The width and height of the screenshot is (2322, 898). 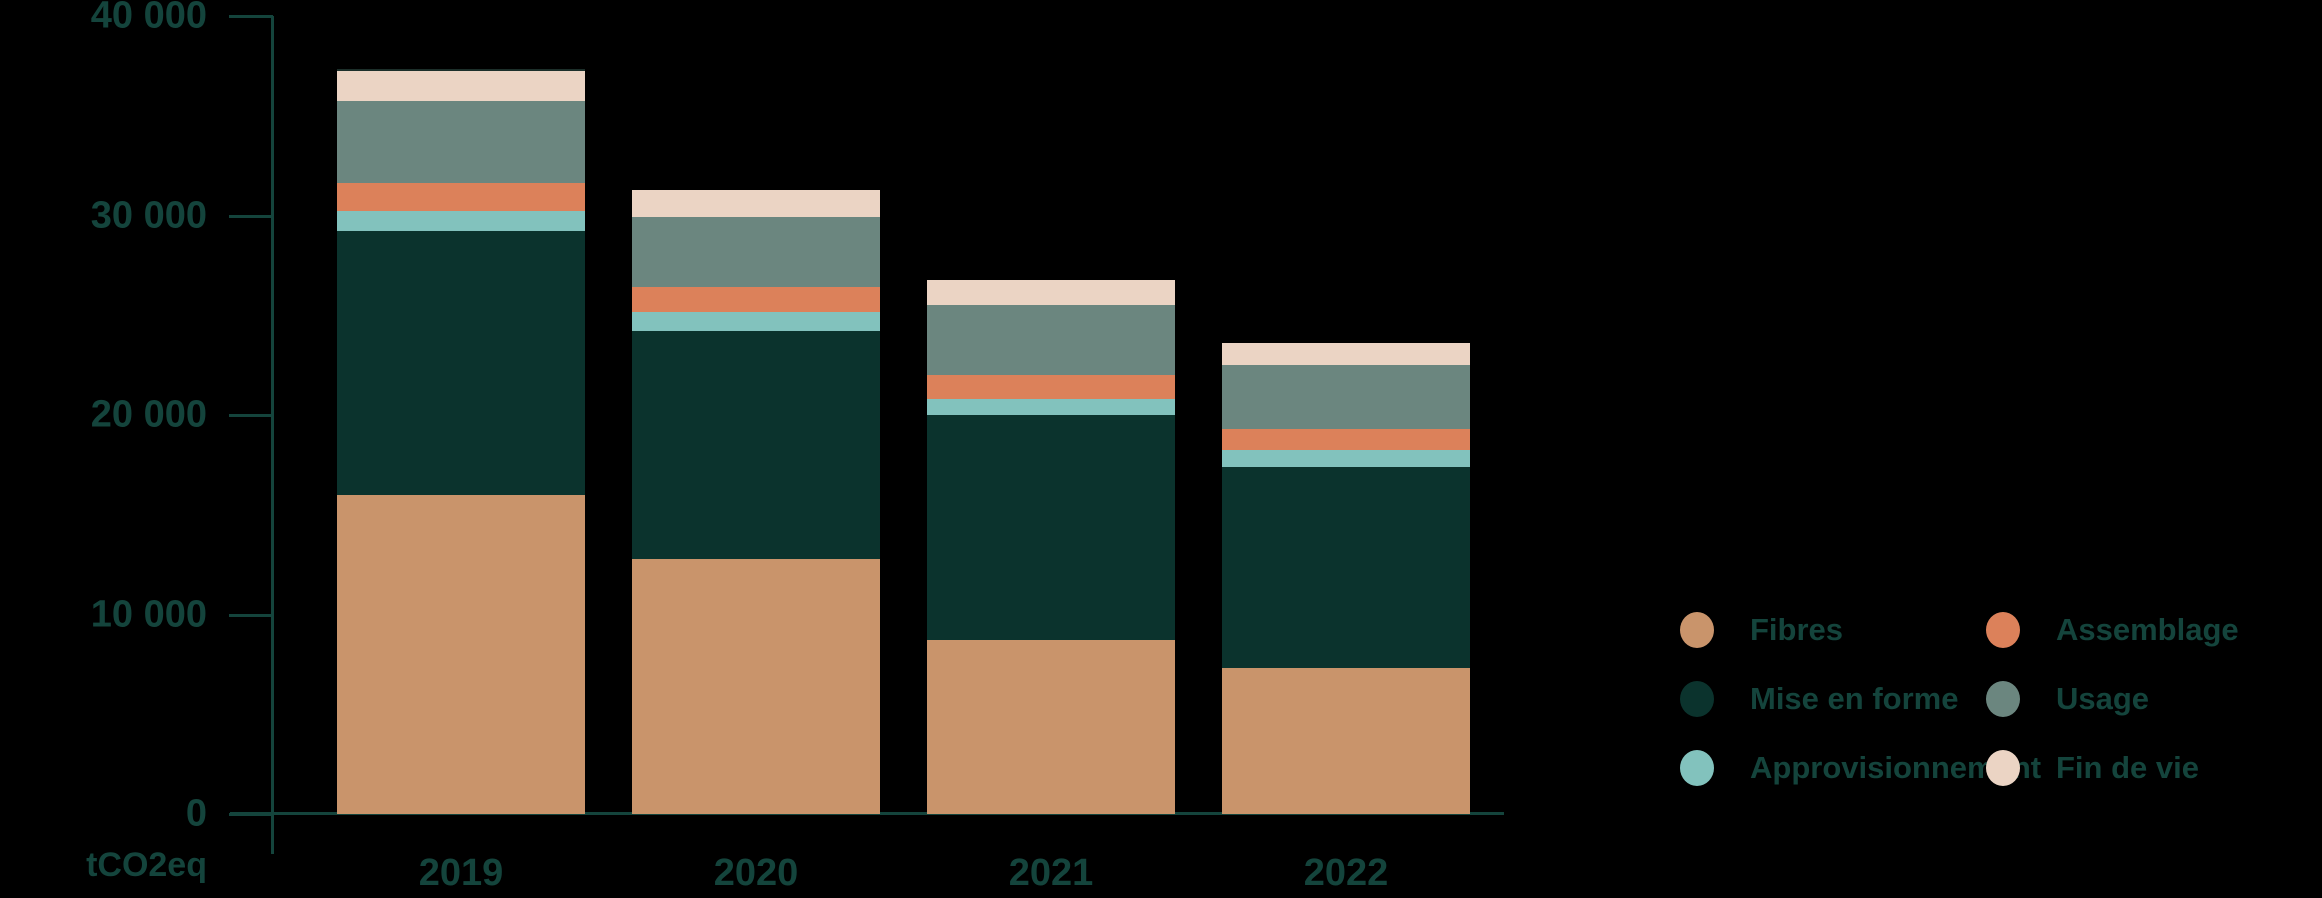 I want to click on legend-item: Usage, so click(x=2112, y=699).